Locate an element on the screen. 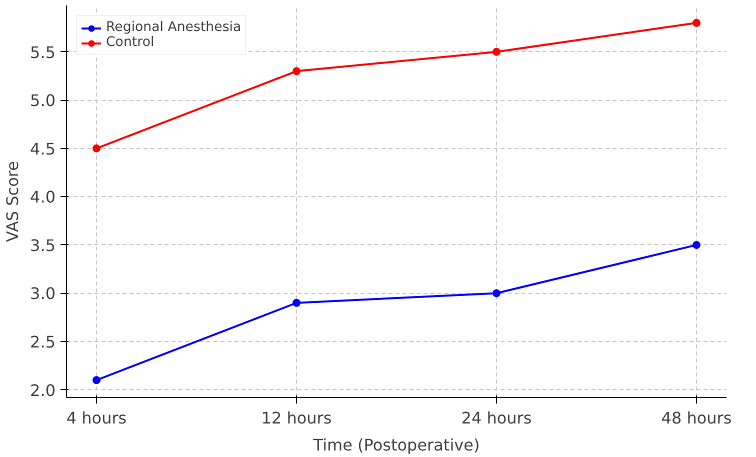 The image size is (756, 457). legend-label: Control is located at coordinates (130, 42).